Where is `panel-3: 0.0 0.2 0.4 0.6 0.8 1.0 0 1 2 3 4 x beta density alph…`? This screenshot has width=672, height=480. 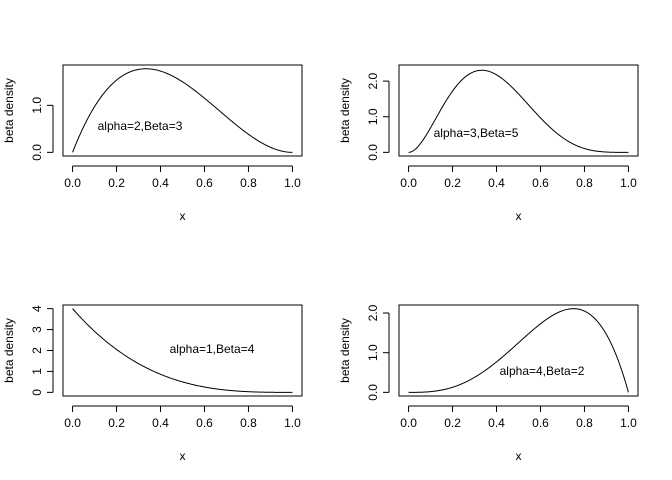 panel-3: 0.0 0.2 0.4 0.6 0.8 1.0 0 1 2 3 4 x beta density alph… is located at coordinates (152, 383).